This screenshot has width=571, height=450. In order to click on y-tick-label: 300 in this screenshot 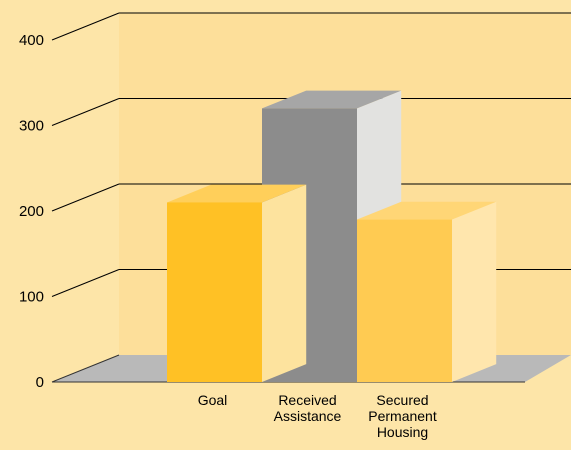, I will do `click(31, 126)`.